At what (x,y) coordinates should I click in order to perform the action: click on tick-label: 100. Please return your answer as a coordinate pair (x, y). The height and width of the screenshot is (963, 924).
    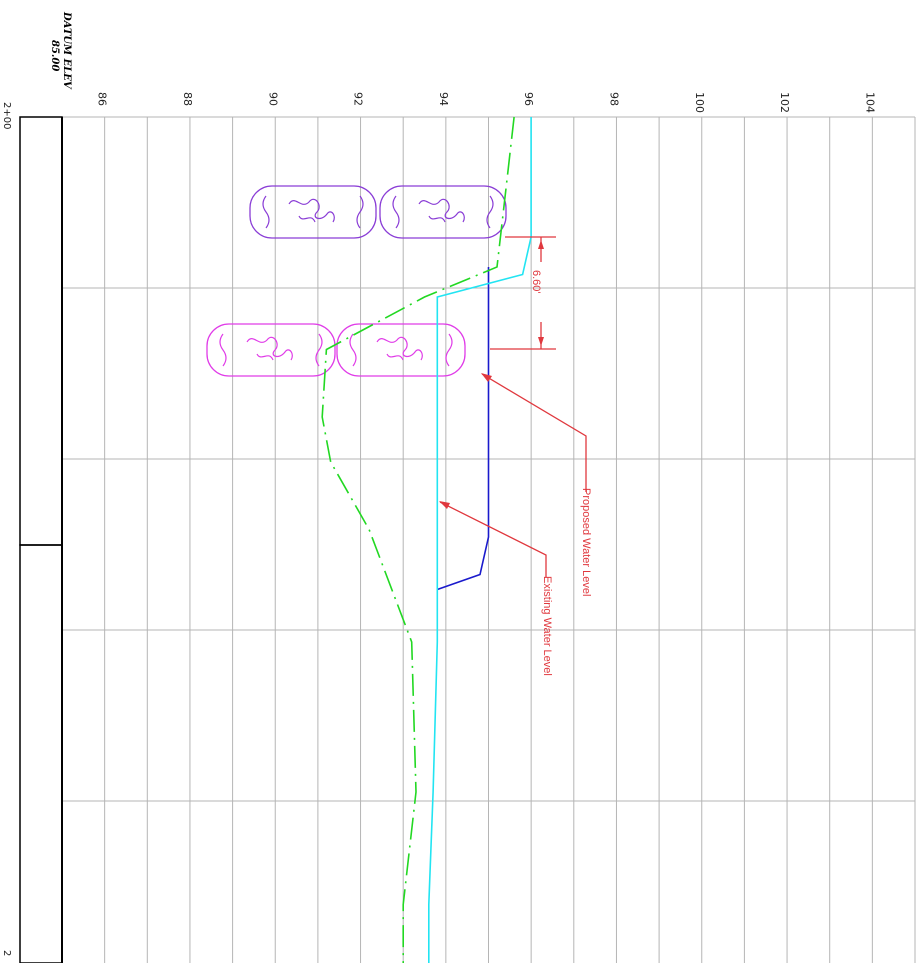
    Looking at the image, I should click on (699, 102).